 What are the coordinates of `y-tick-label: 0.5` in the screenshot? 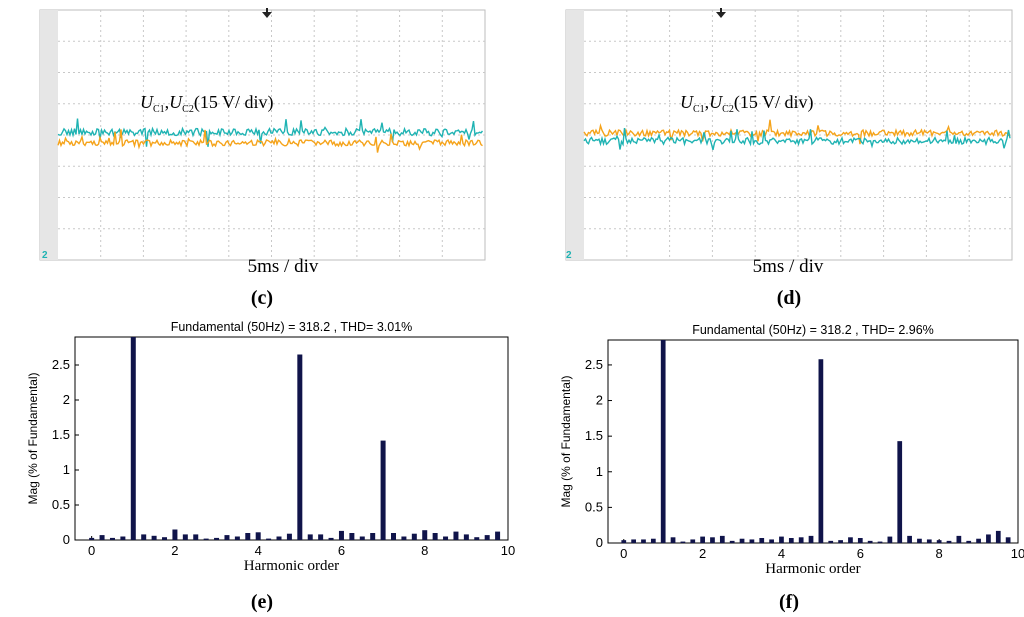 It's located at (594, 506).